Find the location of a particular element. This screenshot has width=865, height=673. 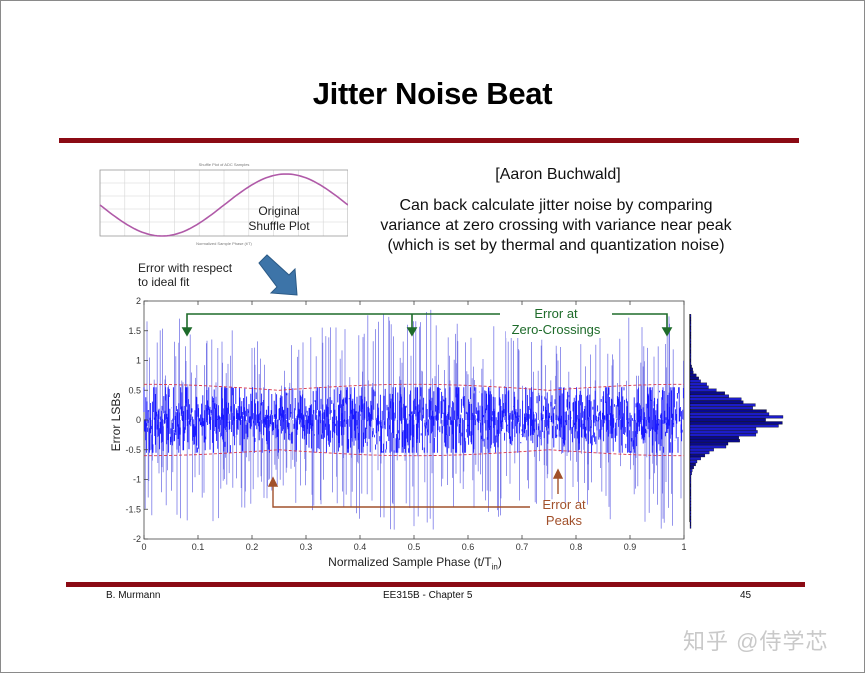

svg-text: 0.2 is located at coordinates (252, 547).